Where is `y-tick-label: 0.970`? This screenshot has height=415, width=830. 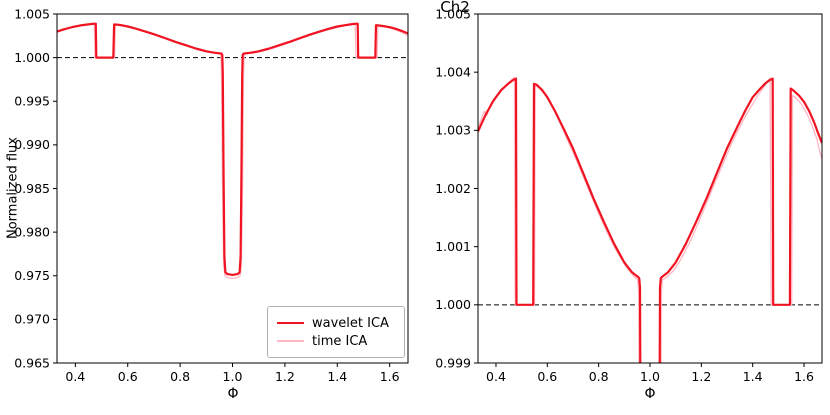 y-tick-label: 0.970 is located at coordinates (32, 319).